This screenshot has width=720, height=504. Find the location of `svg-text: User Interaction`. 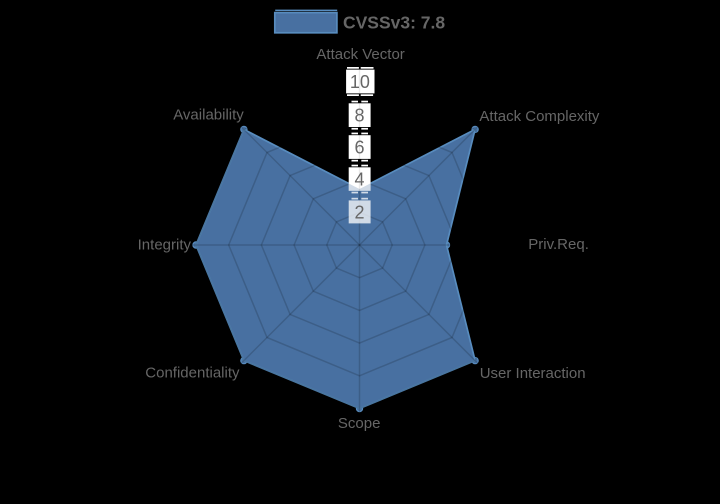

svg-text: User Interaction is located at coordinates (533, 373).